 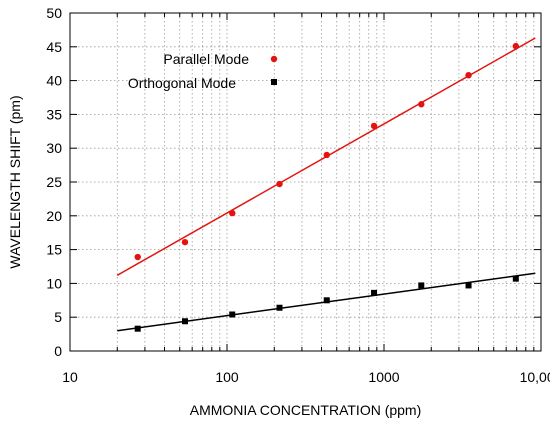 What do you see at coordinates (306, 377) in the screenshot?
I see `x-tick-labels: 10 100 1000 10,000` at bounding box center [306, 377].